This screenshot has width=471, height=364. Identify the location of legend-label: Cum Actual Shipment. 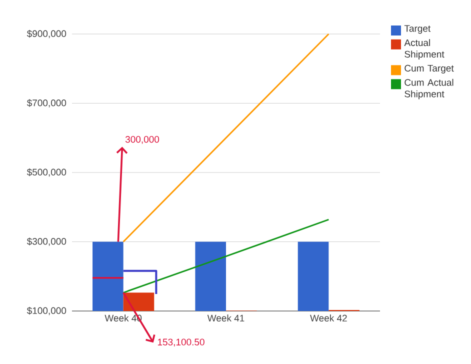
(429, 89).